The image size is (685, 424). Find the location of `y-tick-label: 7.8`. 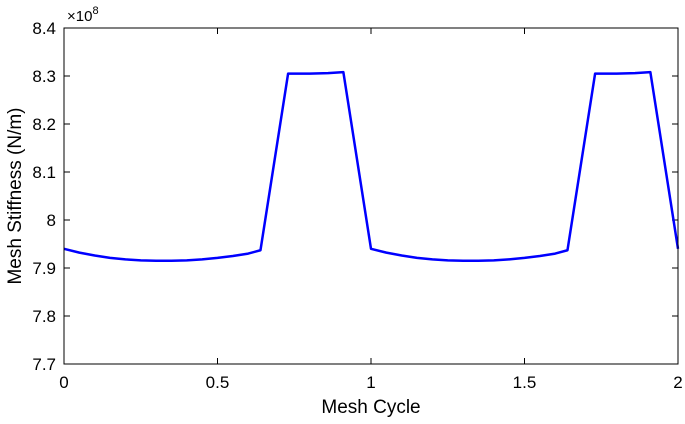

y-tick-label: 7.8 is located at coordinates (44, 316).